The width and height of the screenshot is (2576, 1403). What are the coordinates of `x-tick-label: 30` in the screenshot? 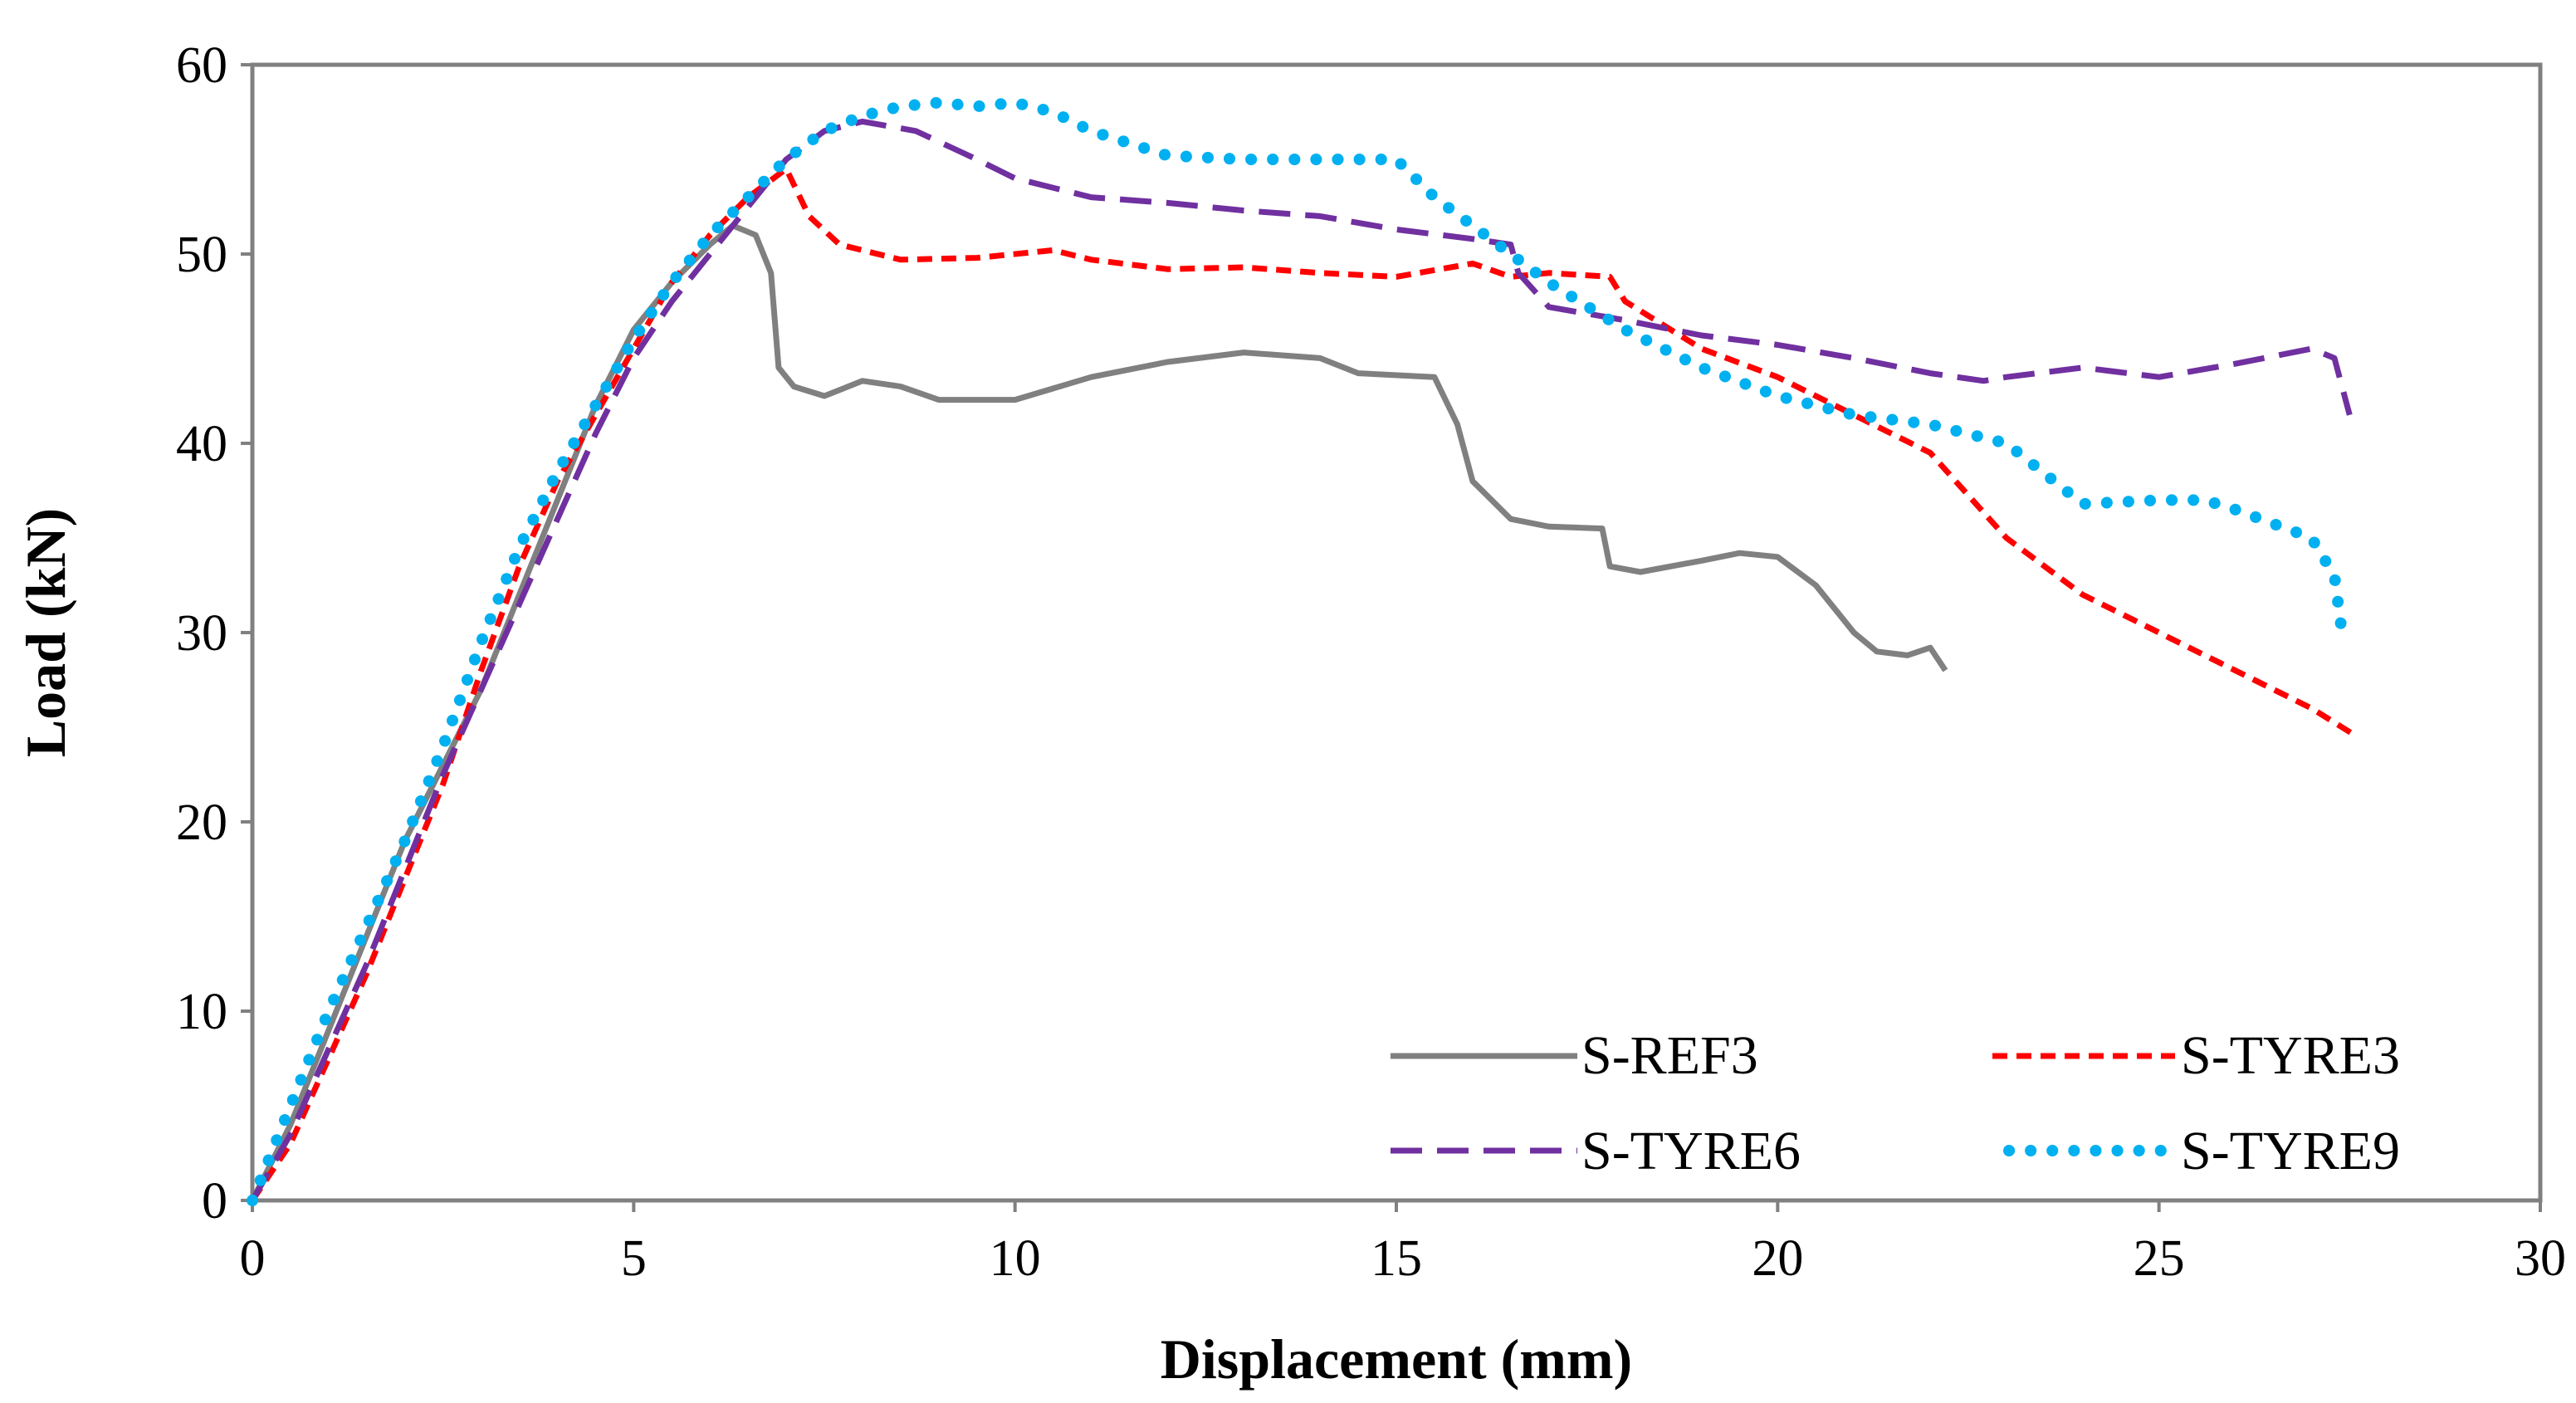 It's located at (2540, 1258).